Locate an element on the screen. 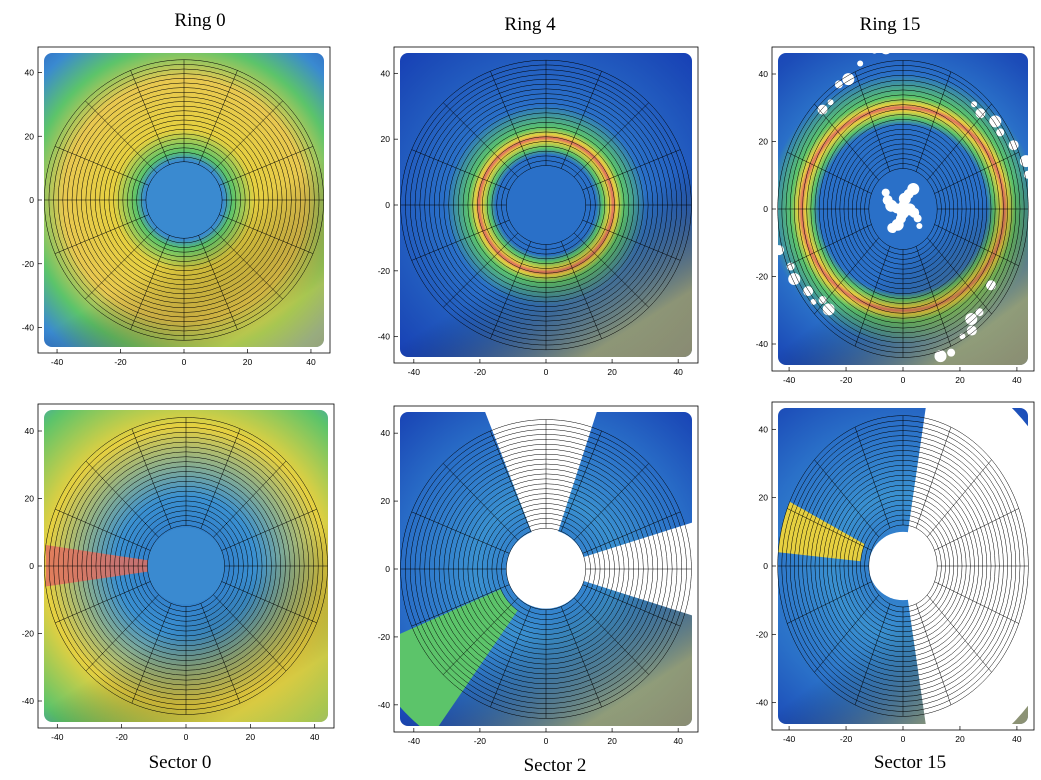 This screenshot has height=780, width=1041. chart-ring-15: -40 -20 0 20 40 40 20 0 -20 -40 is located at coordinates (889, 217).